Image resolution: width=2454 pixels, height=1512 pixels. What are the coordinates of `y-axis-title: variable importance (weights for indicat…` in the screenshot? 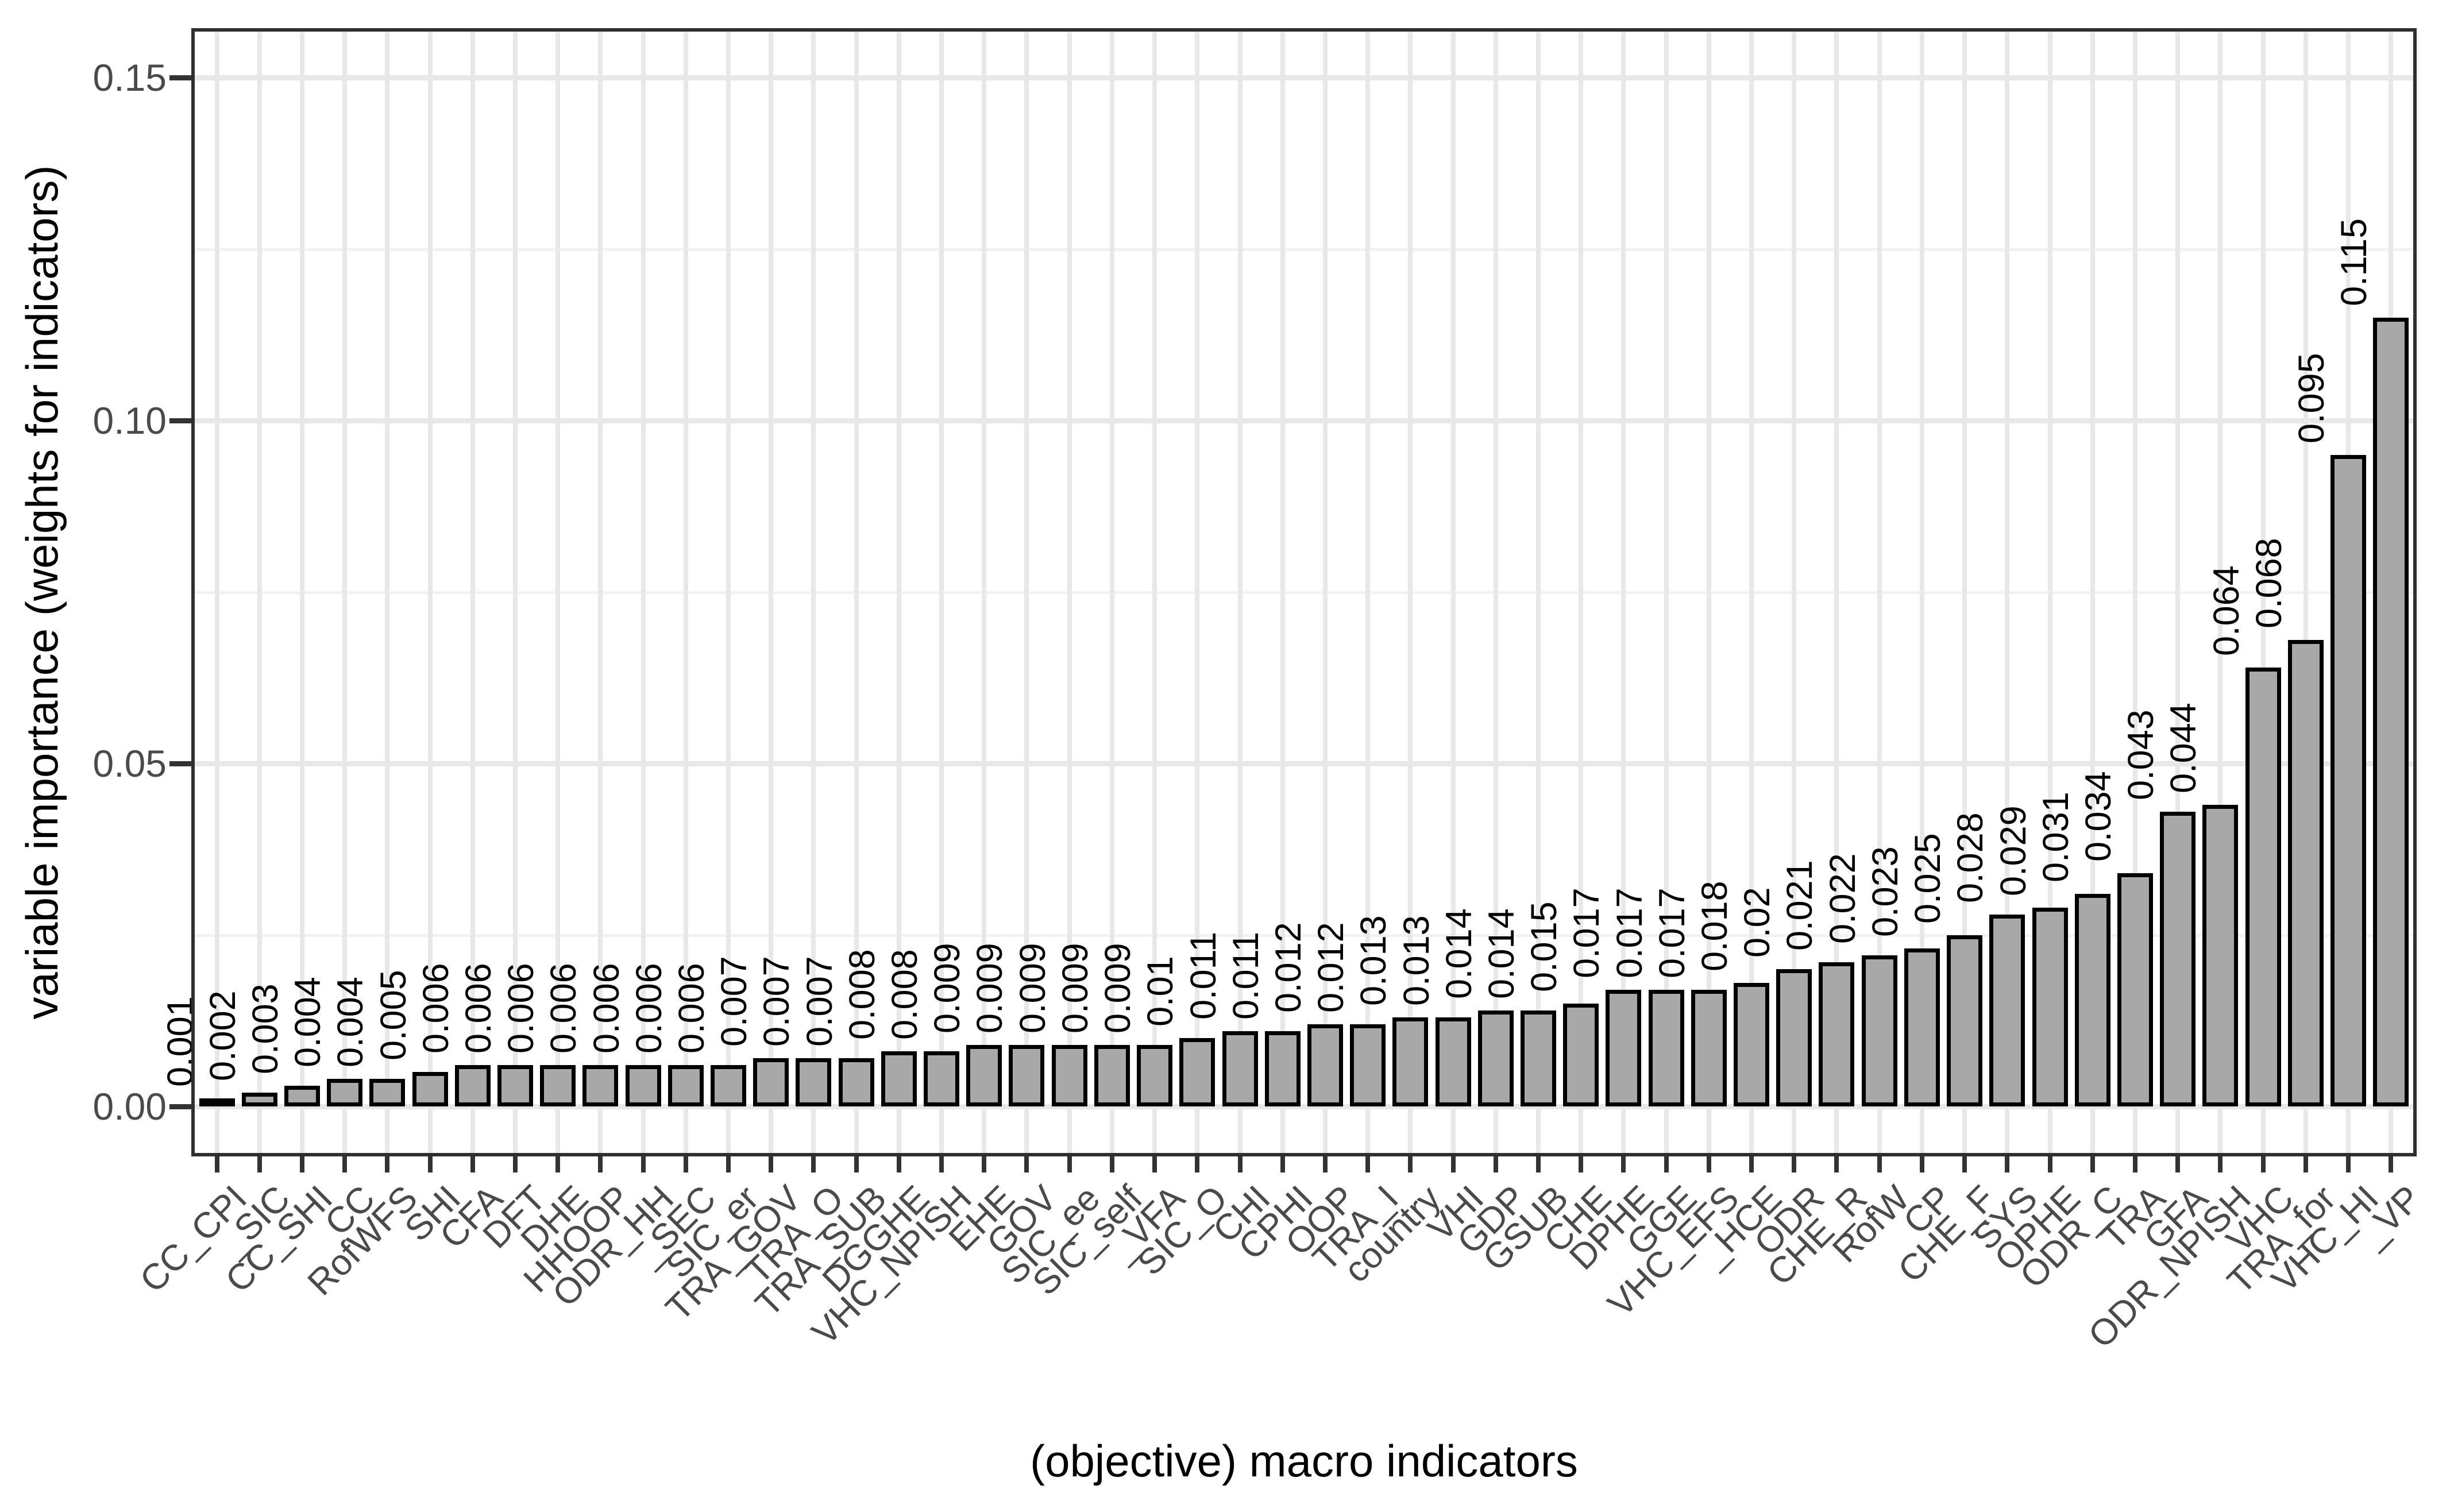 It's located at (42, 593).